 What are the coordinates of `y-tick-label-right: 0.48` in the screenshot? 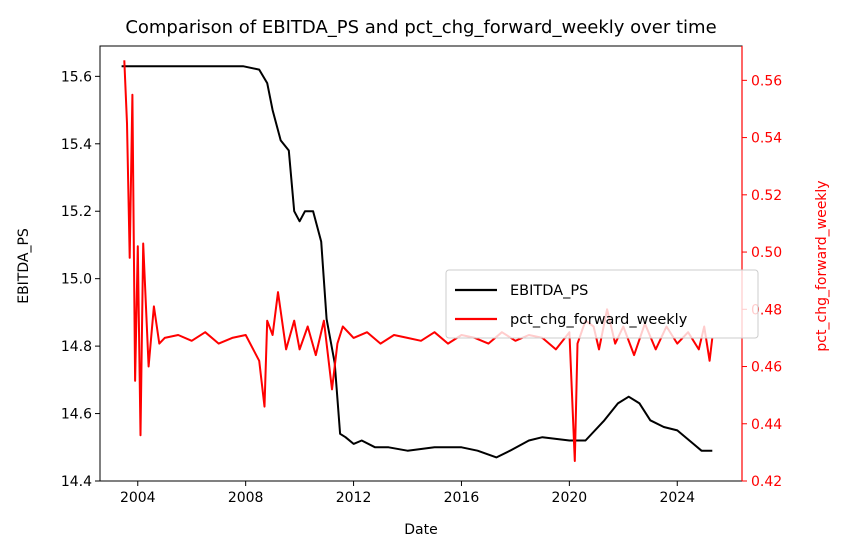 It's located at (766, 310).